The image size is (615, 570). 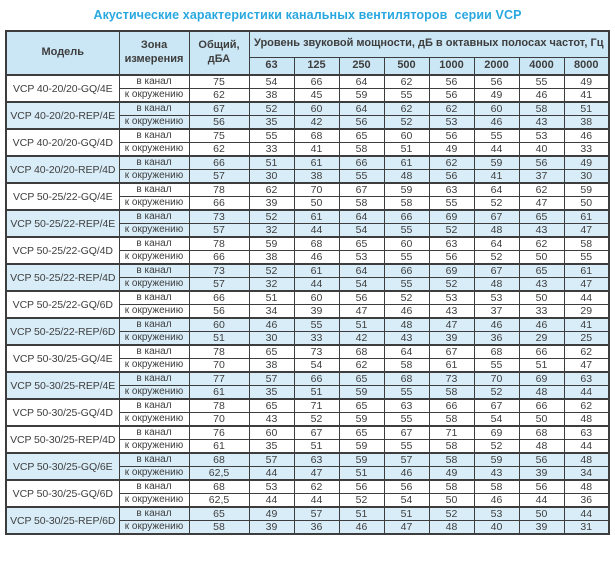 What do you see at coordinates (451, 162) in the screenshot?
I see `band-level-cell-1000: 62` at bounding box center [451, 162].